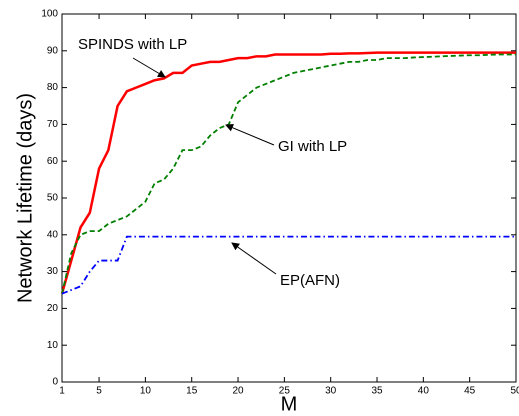 The image size is (519, 416). What do you see at coordinates (62, 391) in the screenshot?
I see `x-tick-label: 1` at bounding box center [62, 391].